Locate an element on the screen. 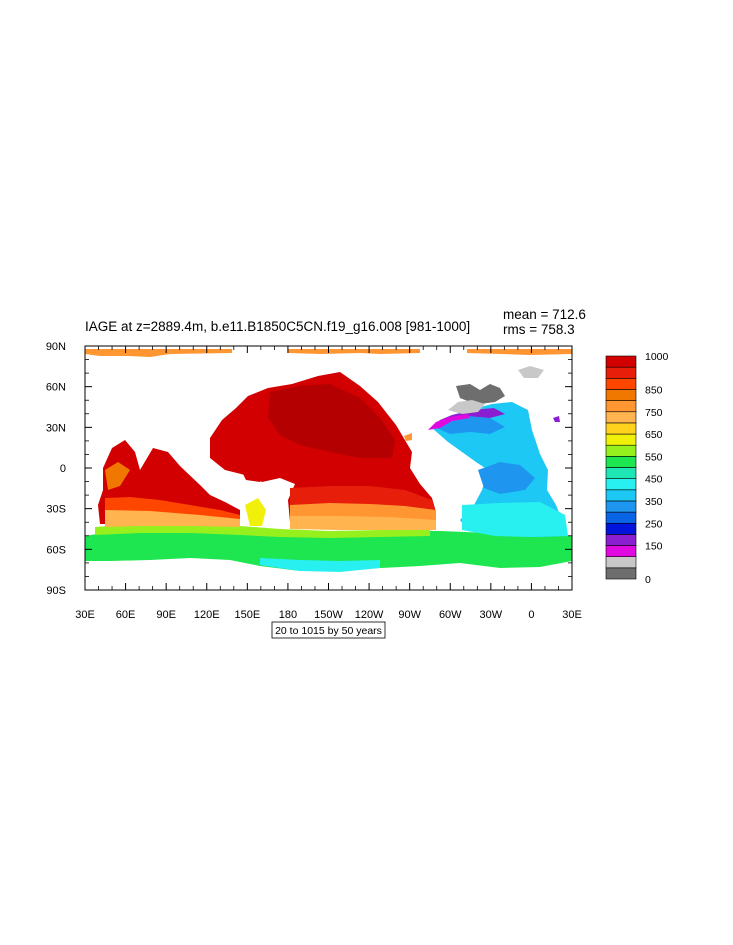  pacific-core is located at coordinates (331, 421).